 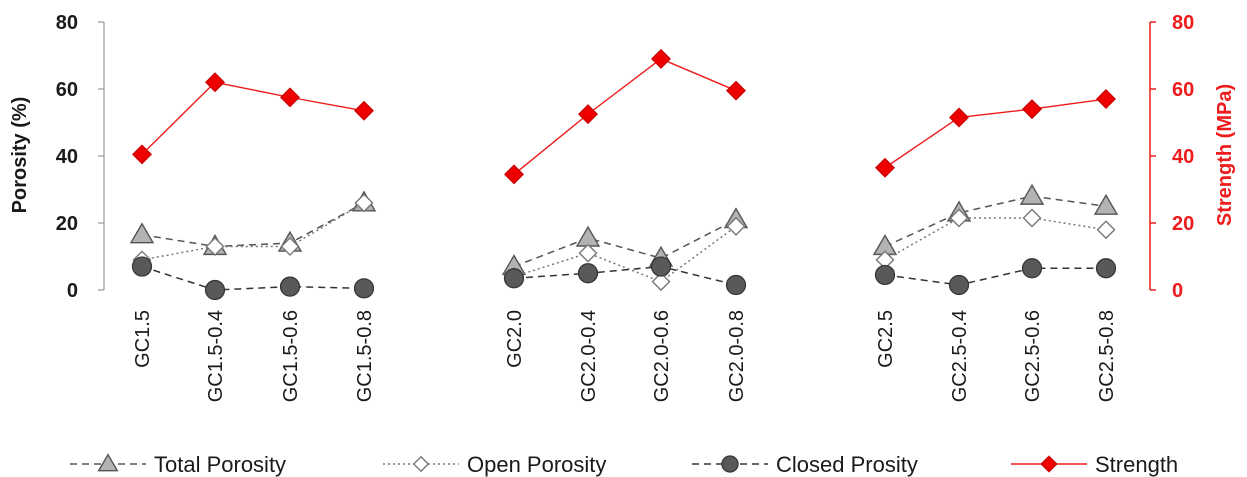 I want to click on legend-label: Strength, so click(x=1136, y=464).